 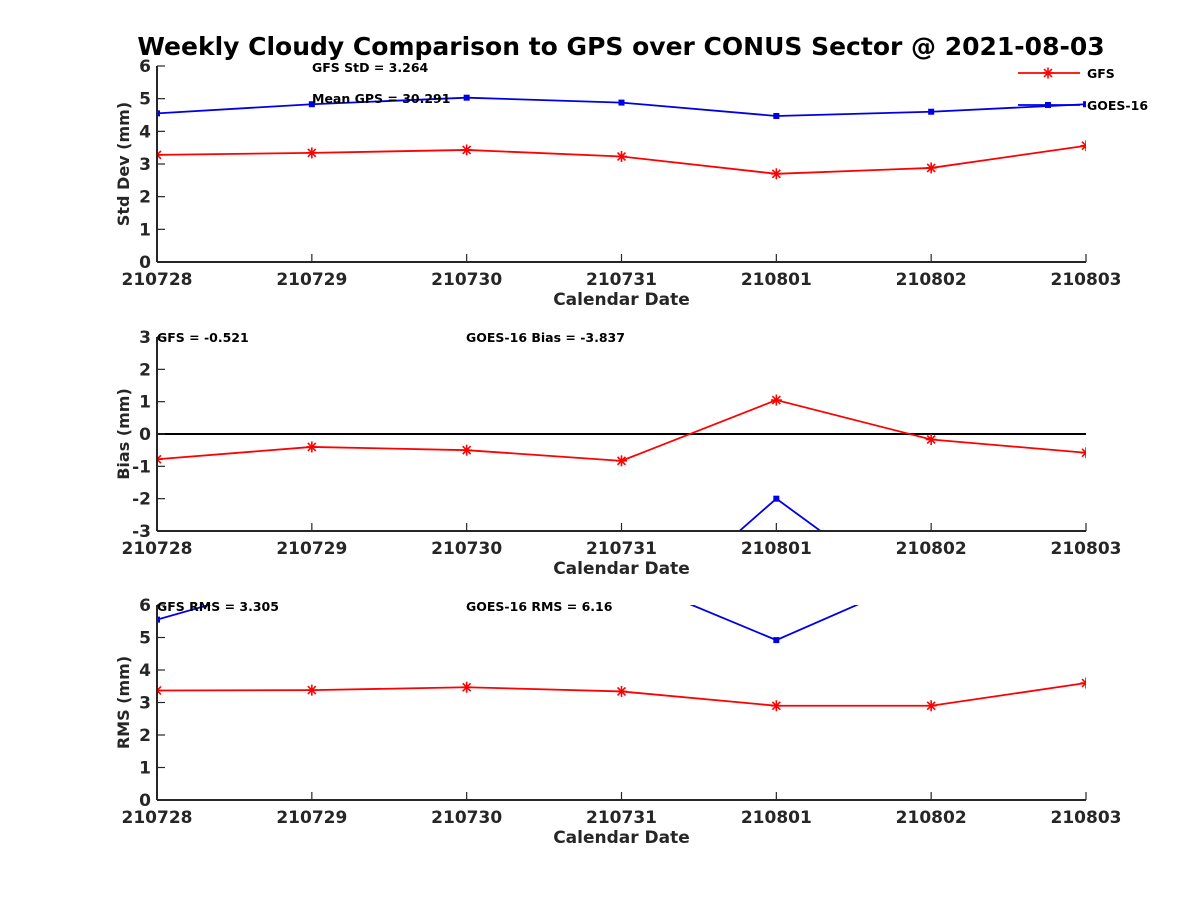 I want to click on y-axis-label: RMS (mm), so click(x=123, y=702).